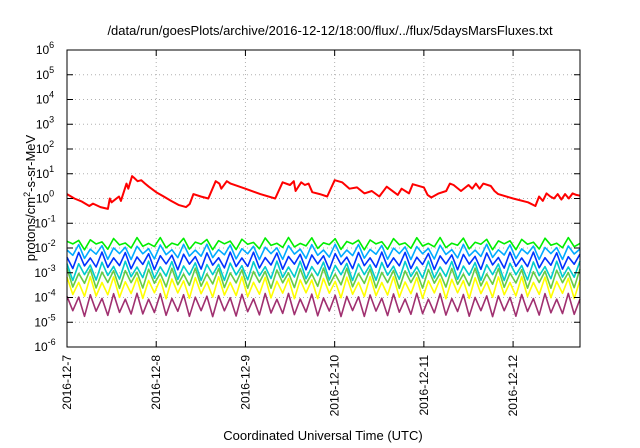 This screenshot has width=640, height=448. Describe the element at coordinates (44, 296) in the screenshot. I see `y-tick-label: 10⁻⁴` at that location.